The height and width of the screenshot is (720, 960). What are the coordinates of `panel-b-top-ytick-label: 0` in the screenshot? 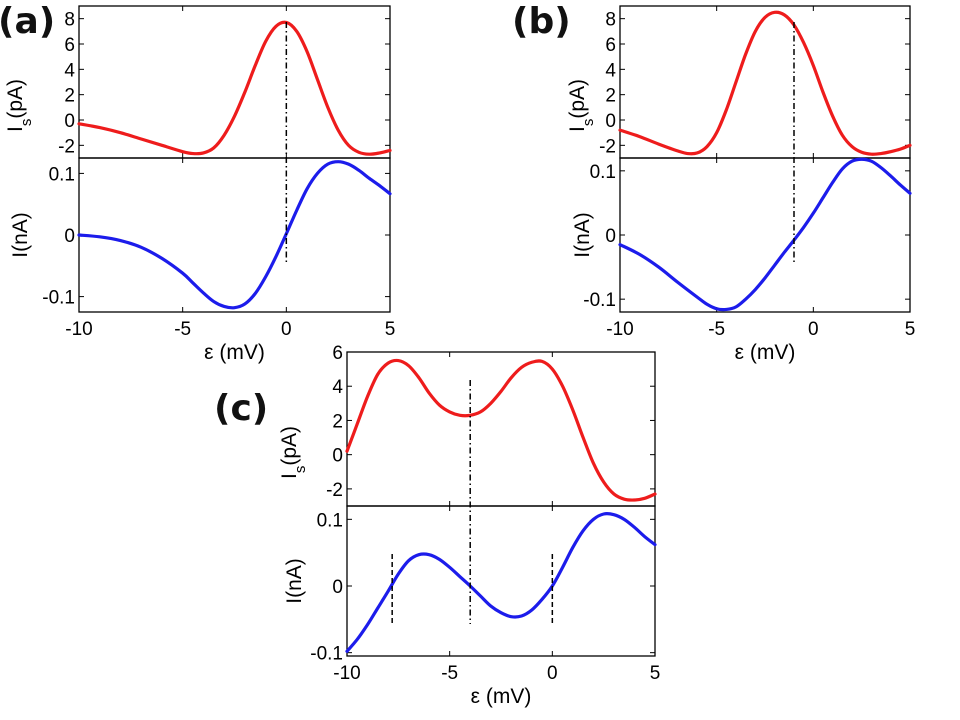 It's located at (610, 121).